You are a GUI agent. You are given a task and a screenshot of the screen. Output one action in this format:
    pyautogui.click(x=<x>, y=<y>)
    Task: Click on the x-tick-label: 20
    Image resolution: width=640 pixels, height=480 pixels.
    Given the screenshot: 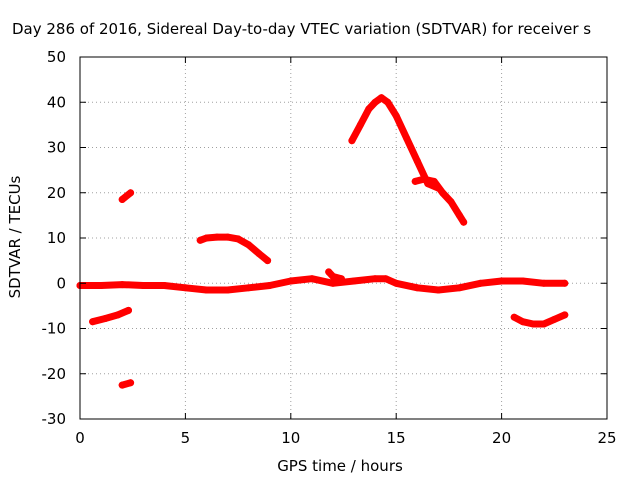 What is the action you would take?
    pyautogui.click(x=501, y=438)
    